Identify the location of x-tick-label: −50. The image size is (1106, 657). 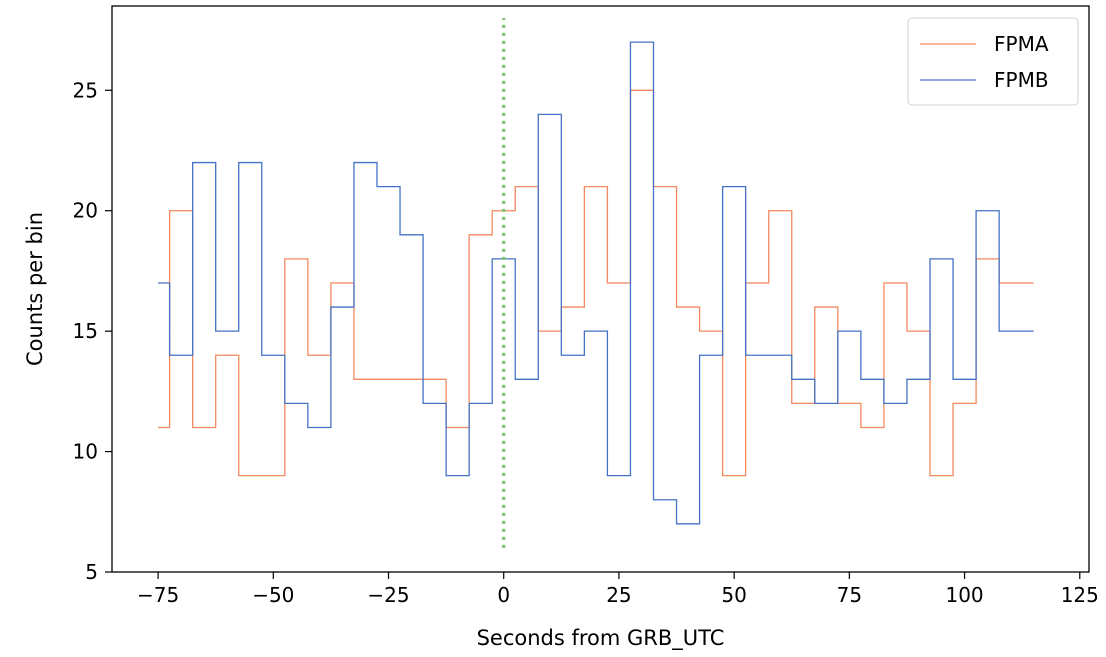
(273, 595).